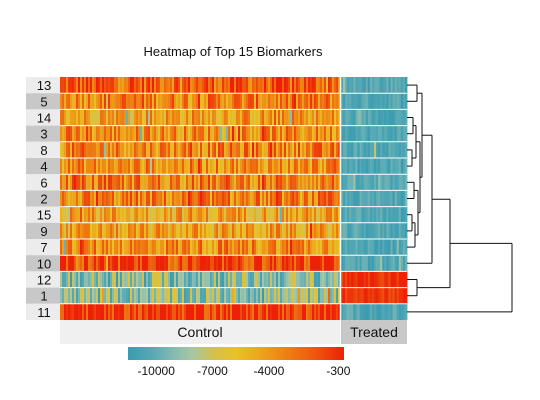 The width and height of the screenshot is (540, 400). Describe the element at coordinates (44, 312) in the screenshot. I see `row-label: 11` at that location.